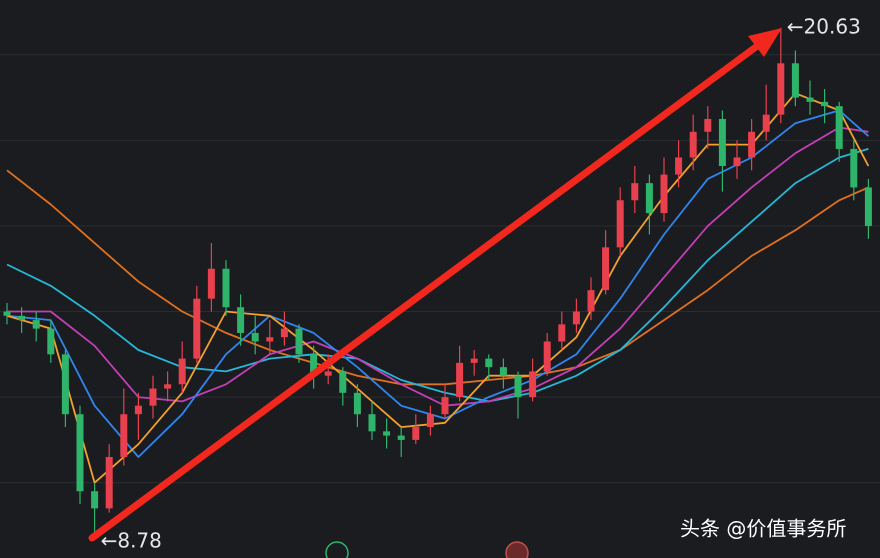 The height and width of the screenshot is (558, 880). Describe the element at coordinates (765, 42) in the screenshot. I see `arrow-head` at that location.